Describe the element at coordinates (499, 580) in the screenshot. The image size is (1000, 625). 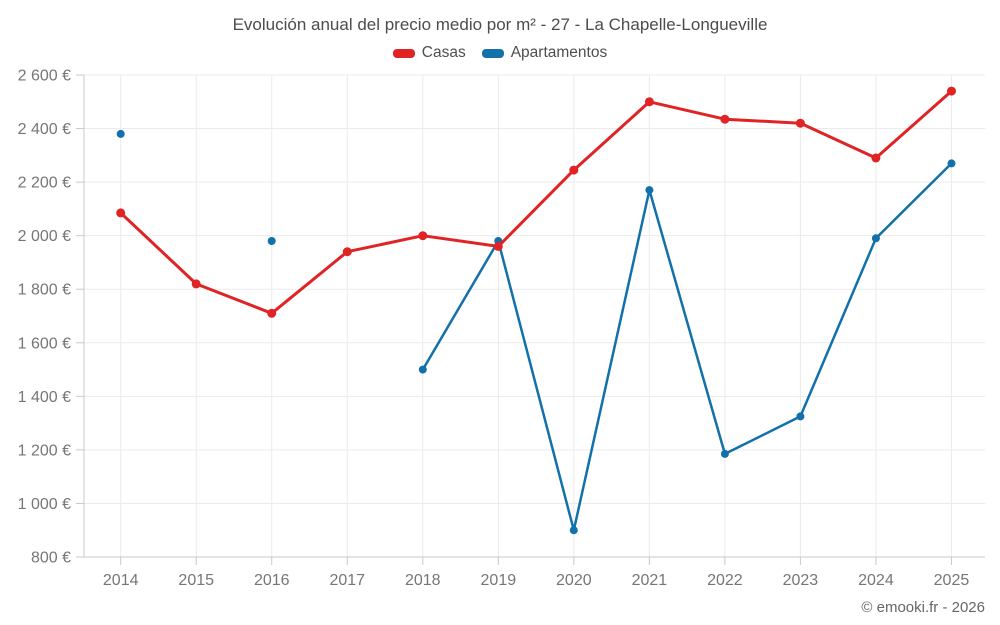
I see `x-tick-label: 2019` at that location.